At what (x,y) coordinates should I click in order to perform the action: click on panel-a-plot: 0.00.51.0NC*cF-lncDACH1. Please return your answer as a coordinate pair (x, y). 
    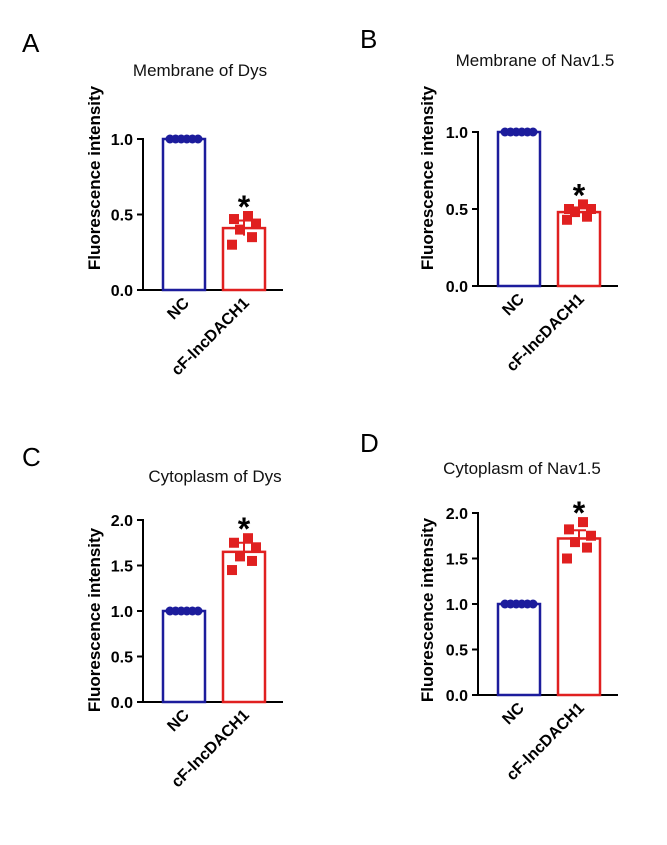
    Looking at the image, I should click on (197, 255).